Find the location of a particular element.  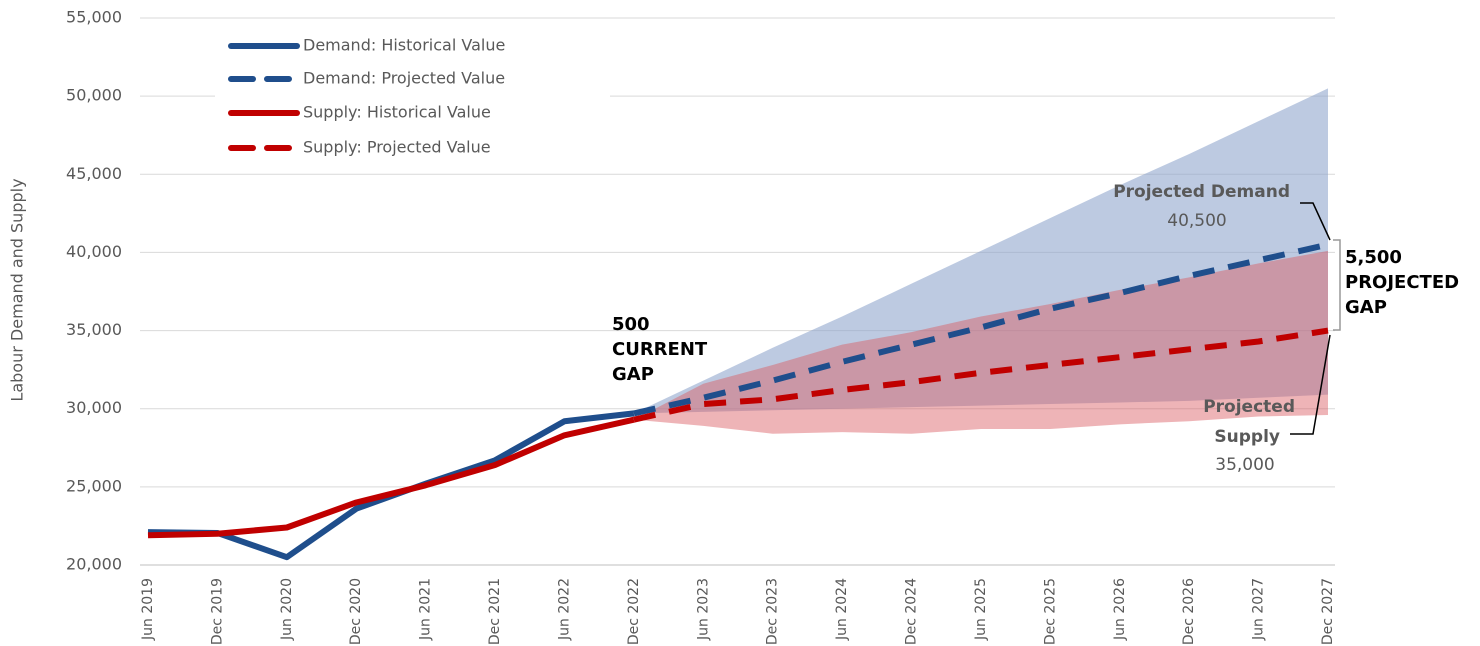

x-tick-label: Dec 2019 is located at coordinates (217, 611).